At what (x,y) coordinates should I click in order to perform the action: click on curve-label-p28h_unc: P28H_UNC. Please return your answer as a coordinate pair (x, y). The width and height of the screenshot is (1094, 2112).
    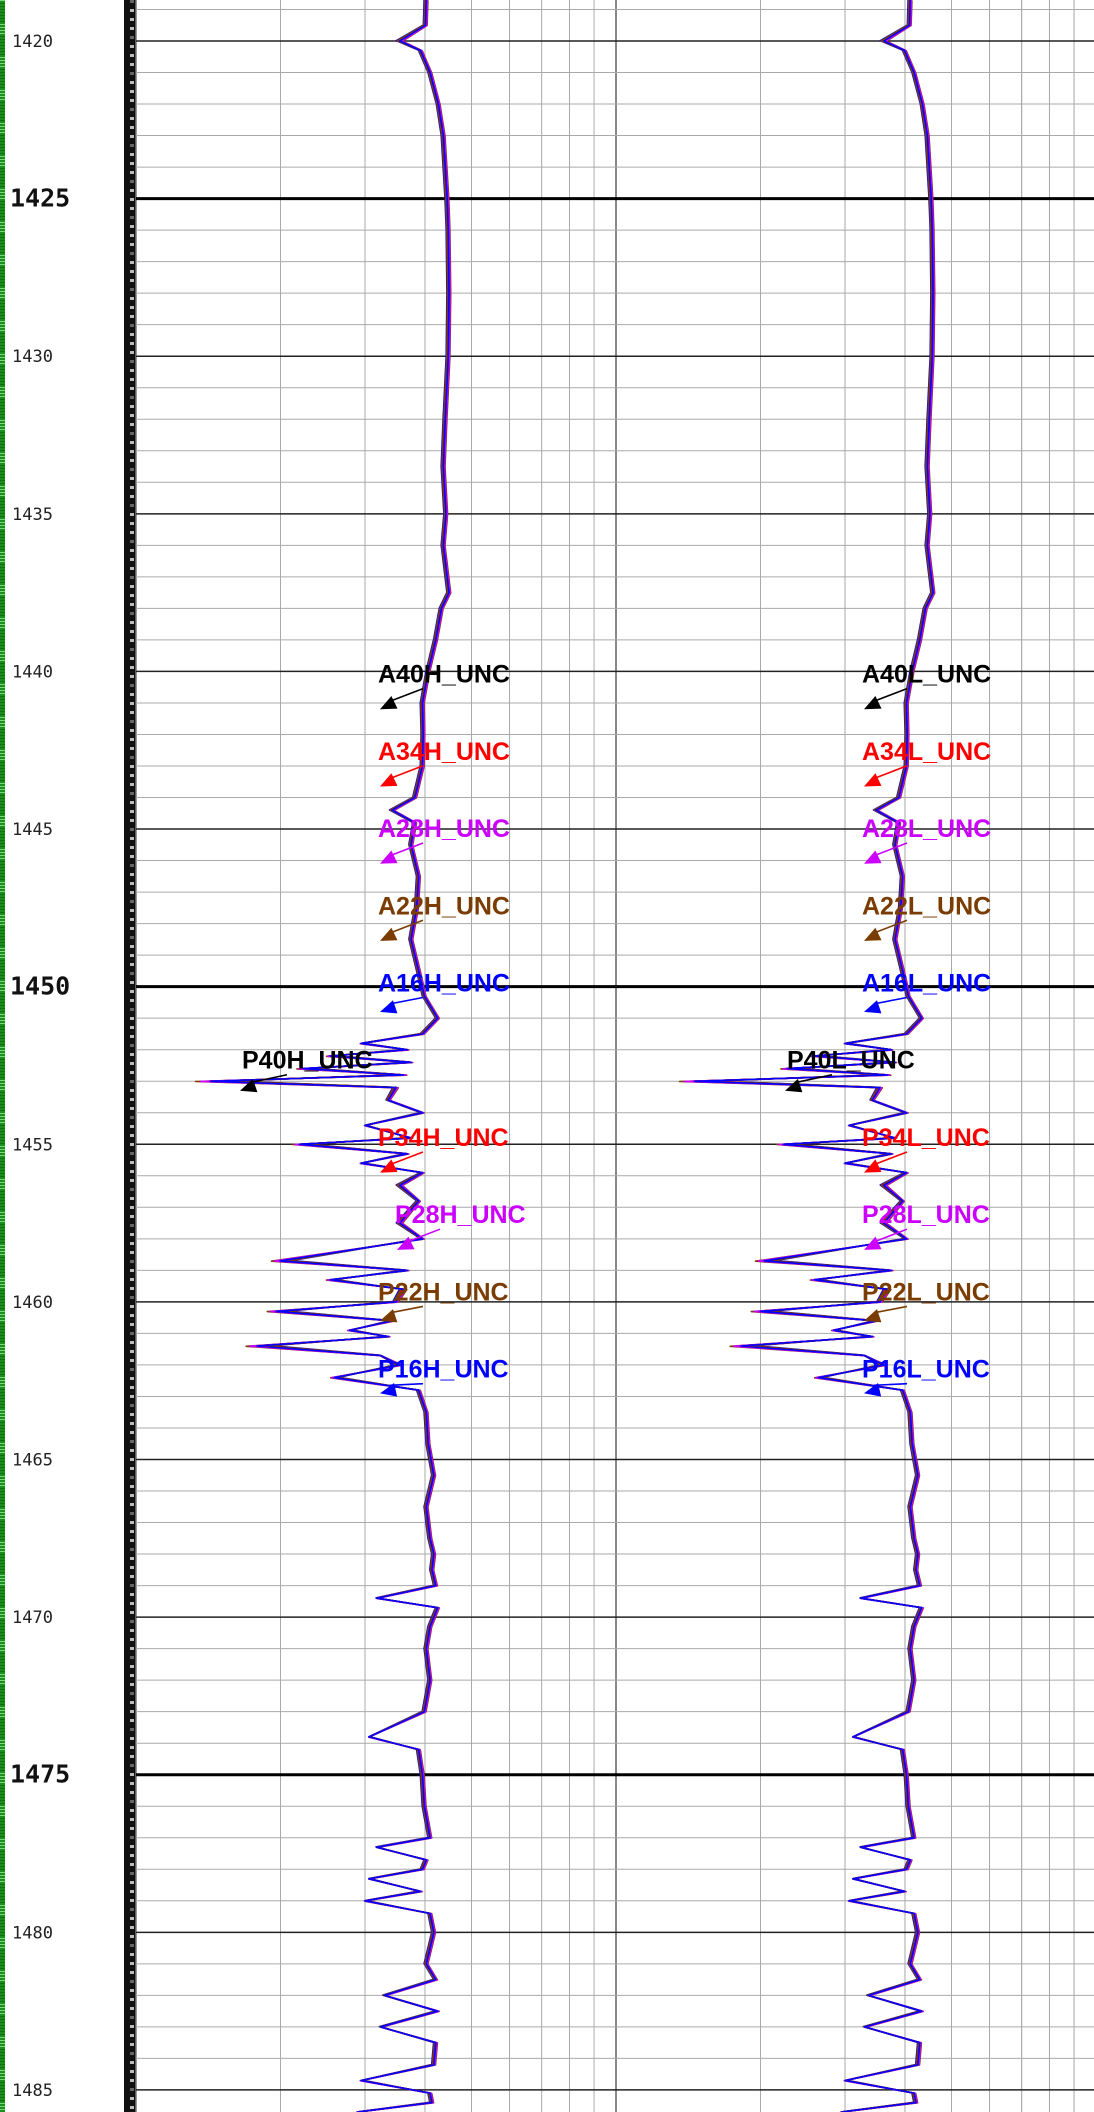
    Looking at the image, I should click on (460, 1225).